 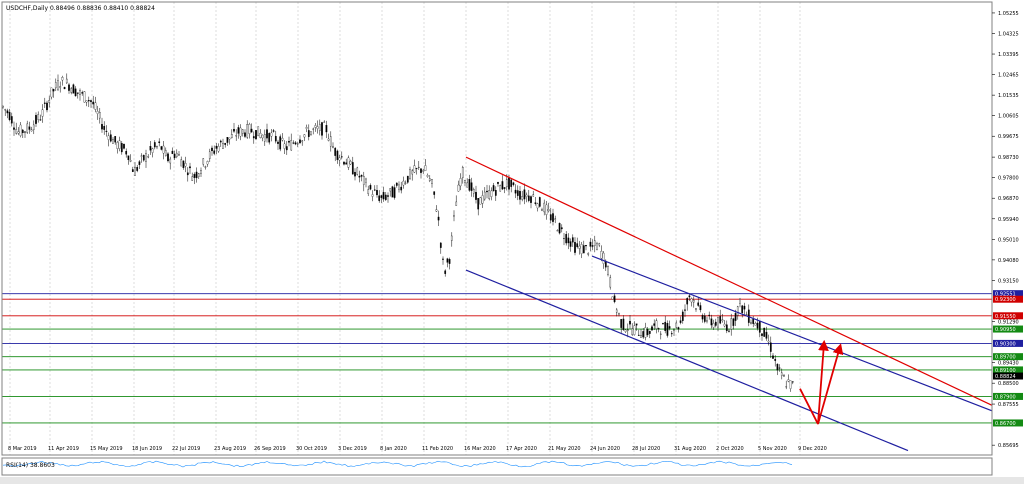 What do you see at coordinates (605, 449) in the screenshot?
I see `x-tick-label: 24 Jun 2020` at bounding box center [605, 449].